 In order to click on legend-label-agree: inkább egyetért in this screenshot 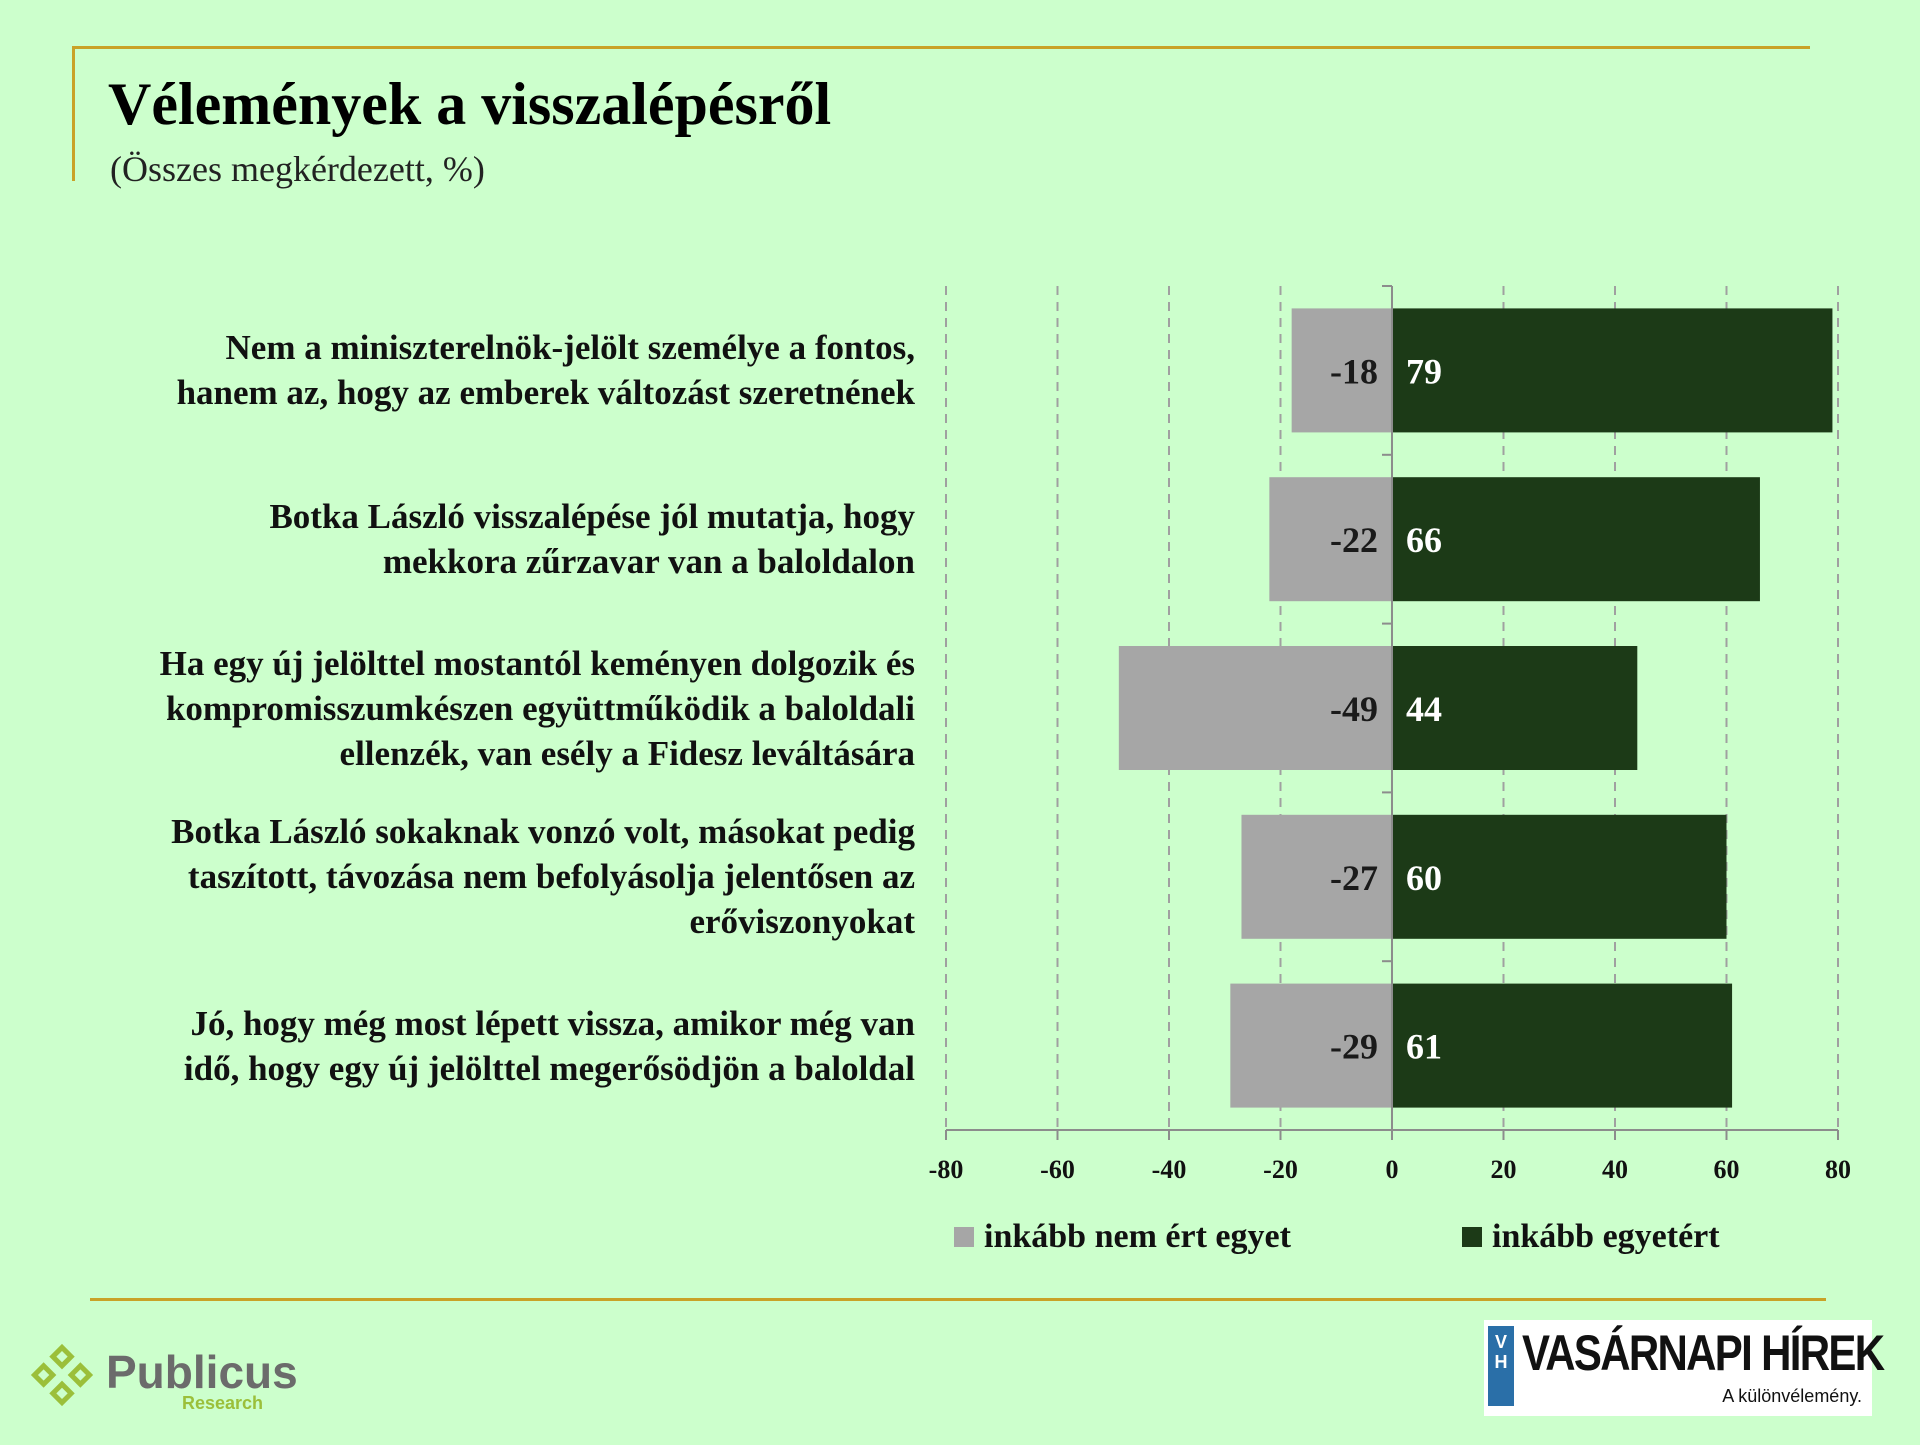, I will do `click(1606, 1236)`.